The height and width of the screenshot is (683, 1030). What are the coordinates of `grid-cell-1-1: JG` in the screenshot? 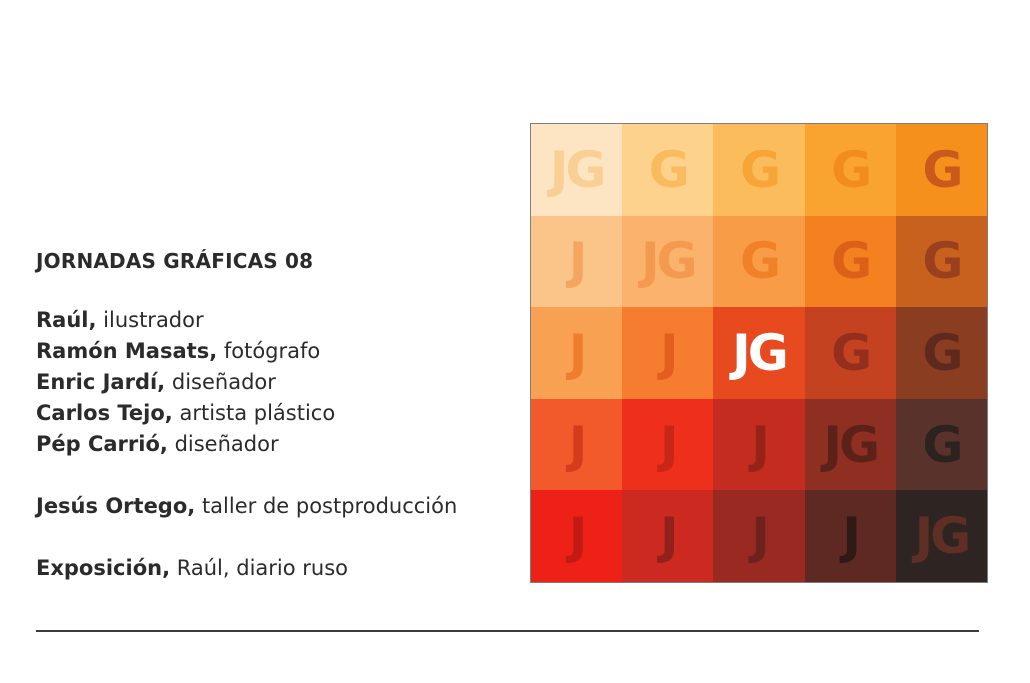 It's located at (668, 261).